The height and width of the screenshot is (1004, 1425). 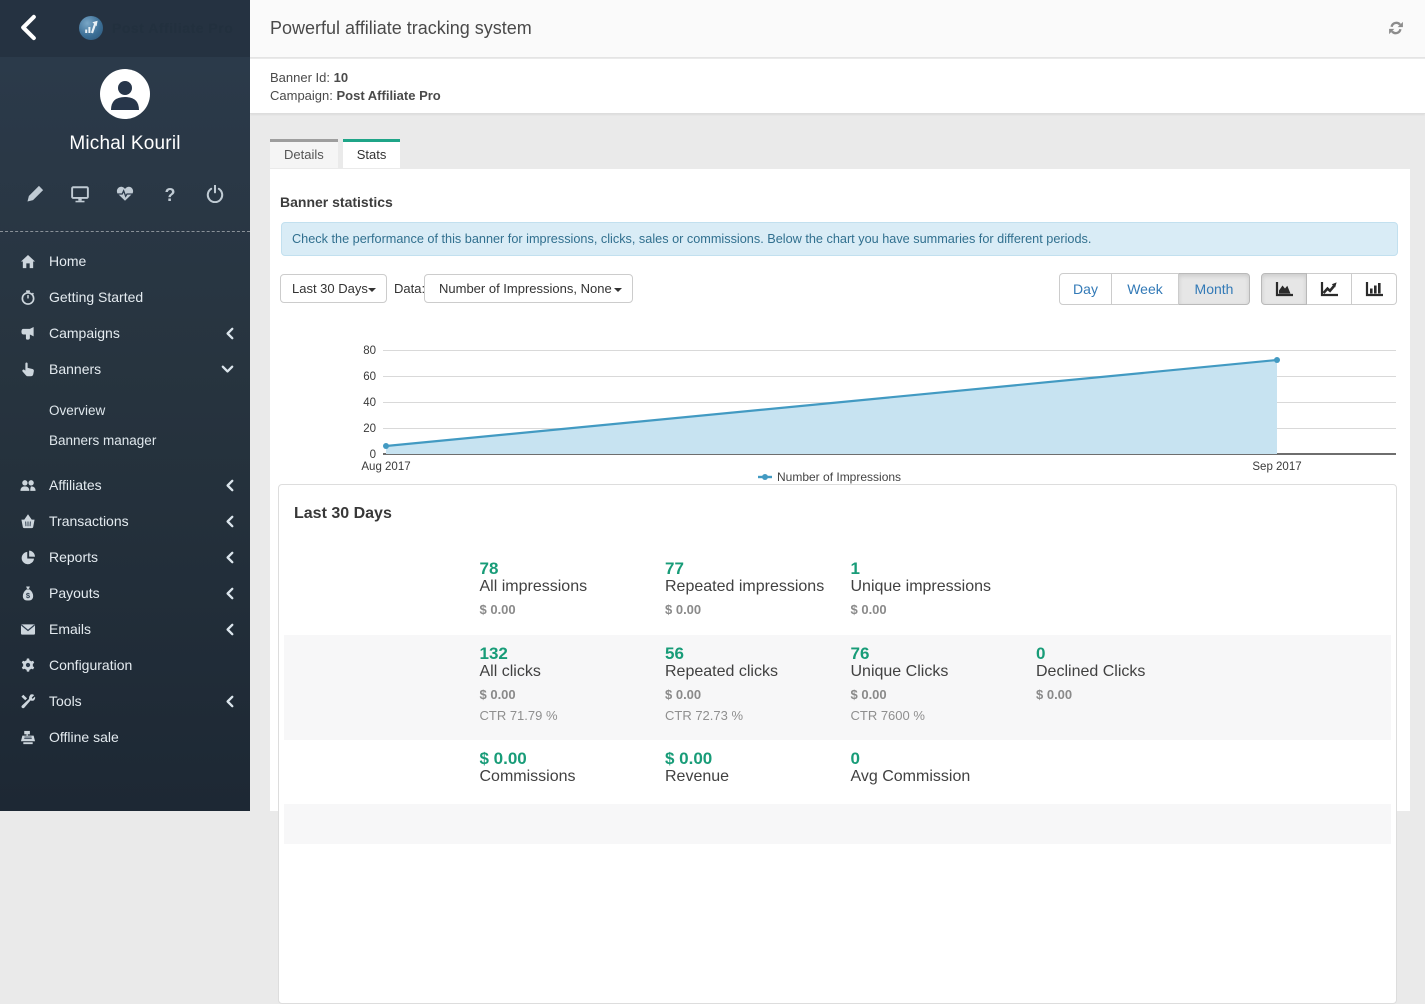 I want to click on svg-text: 80, so click(x=369, y=351).